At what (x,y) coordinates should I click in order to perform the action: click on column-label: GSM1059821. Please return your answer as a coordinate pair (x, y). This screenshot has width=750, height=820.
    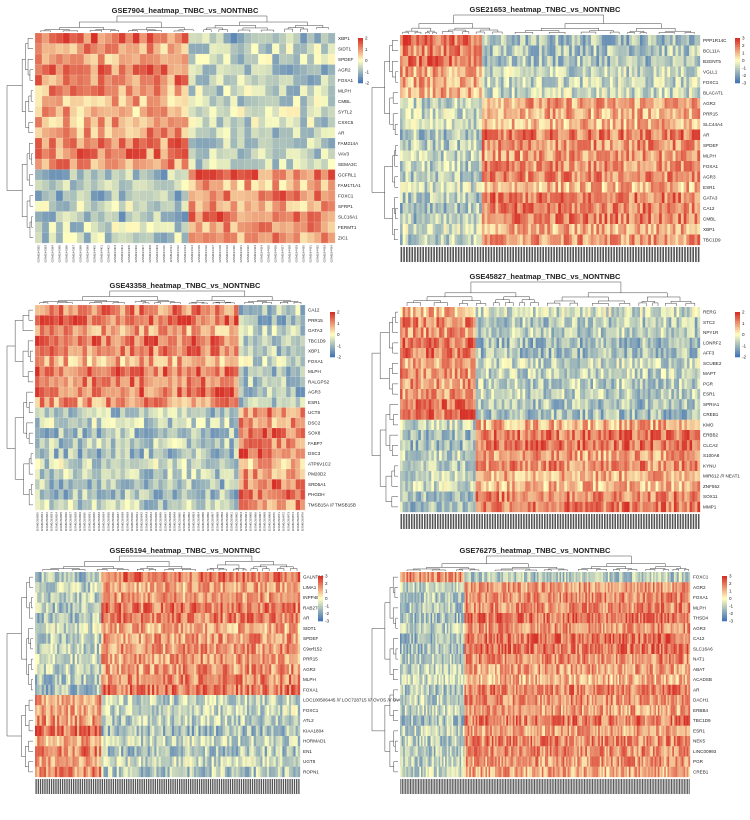
    Looking at the image, I should click on (42, 521).